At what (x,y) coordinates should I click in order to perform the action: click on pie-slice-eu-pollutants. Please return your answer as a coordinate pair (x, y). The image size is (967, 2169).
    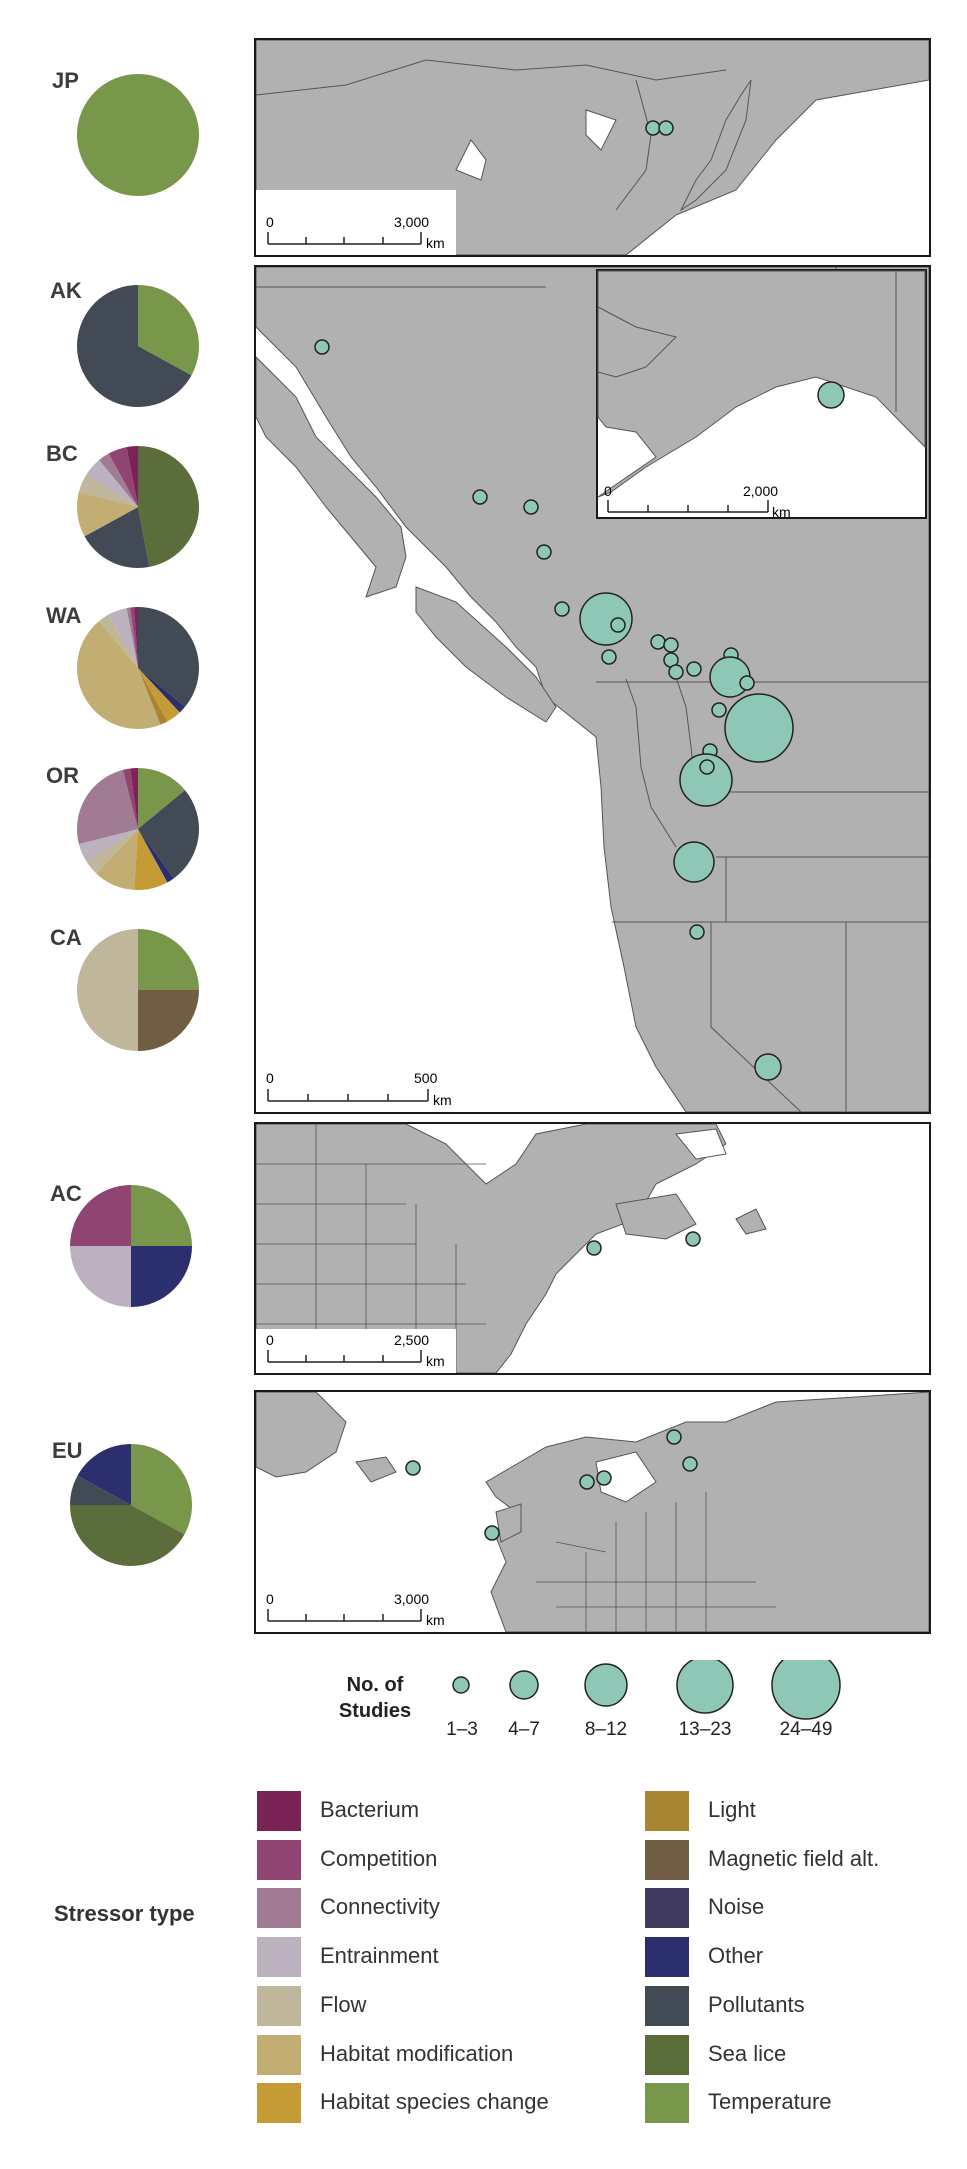
    Looking at the image, I should click on (100, 1490).